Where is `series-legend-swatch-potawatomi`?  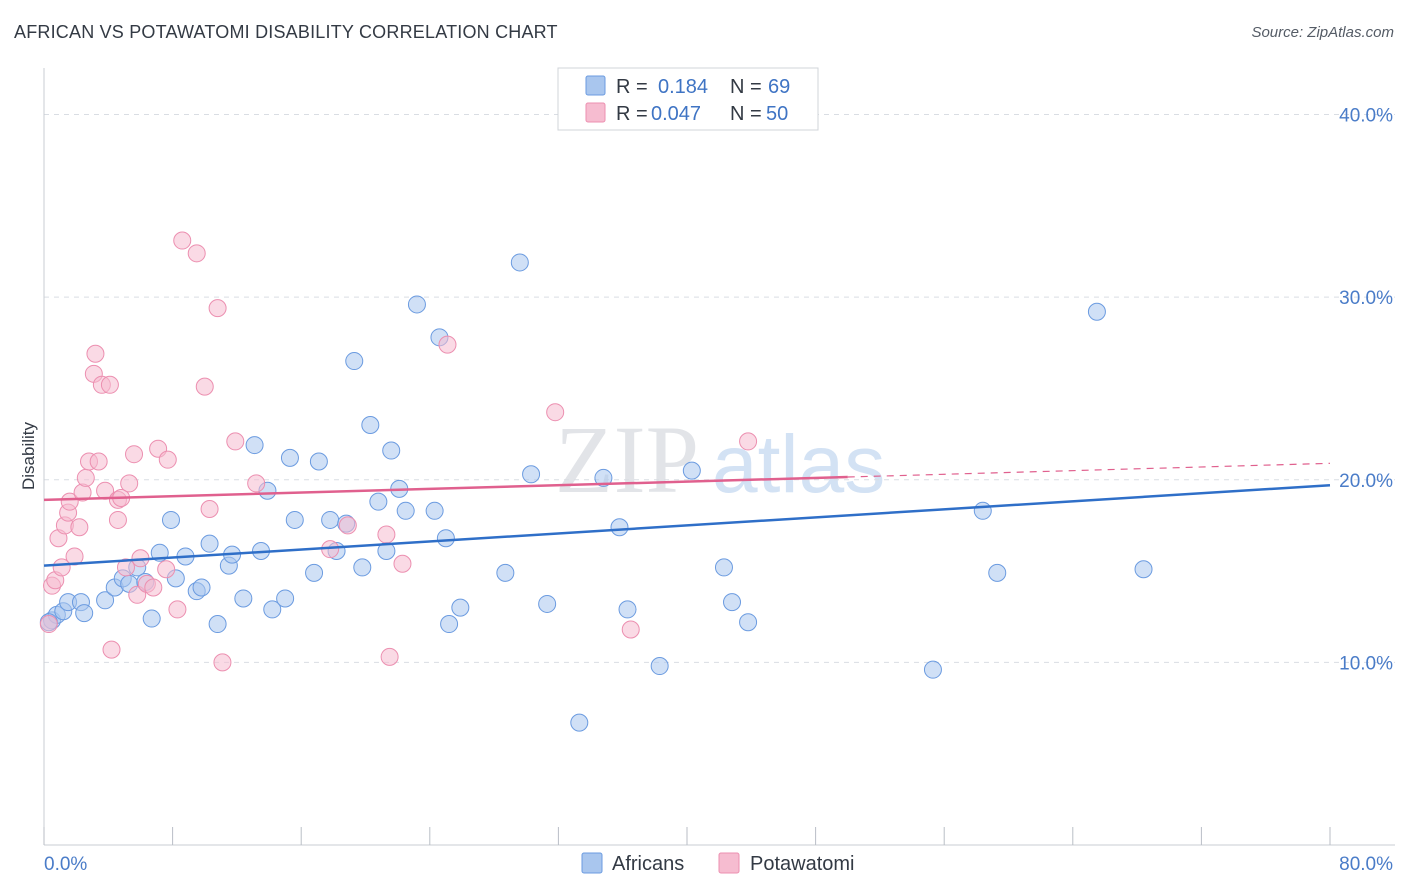
series-legend-swatch-potawatomi is located at coordinates (729, 863).